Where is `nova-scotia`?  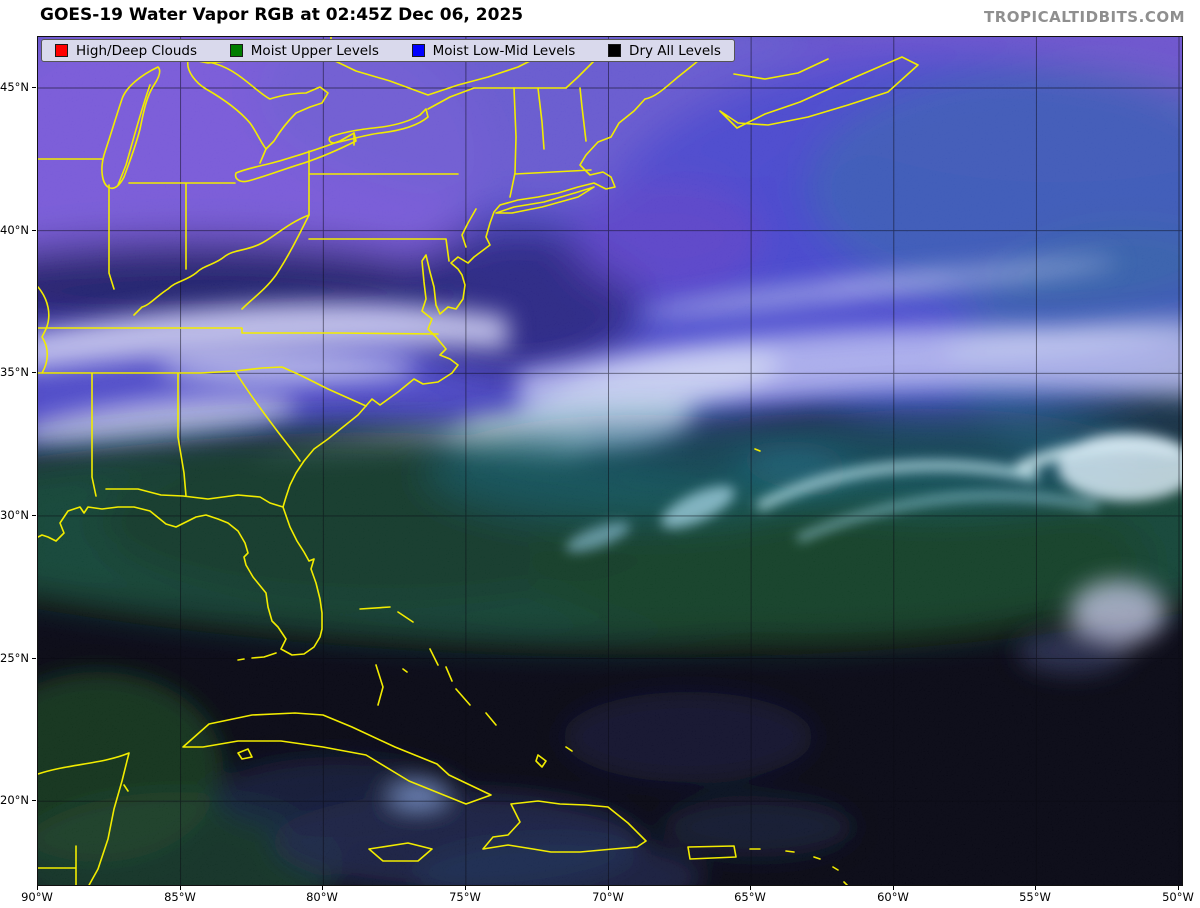 nova-scotia is located at coordinates (819, 92).